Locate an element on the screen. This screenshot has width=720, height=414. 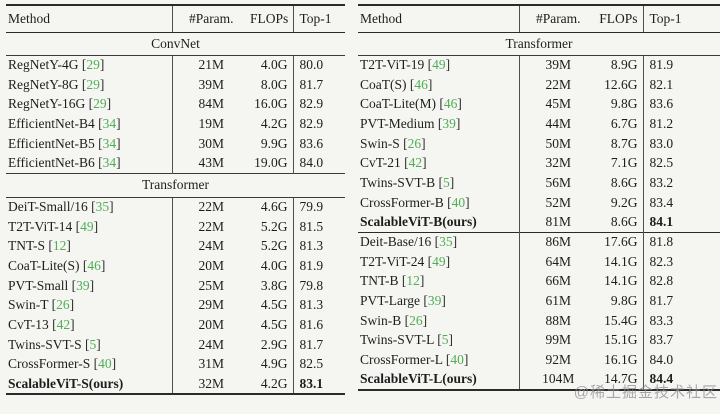
params-cell: 45M is located at coordinates (557, 104).